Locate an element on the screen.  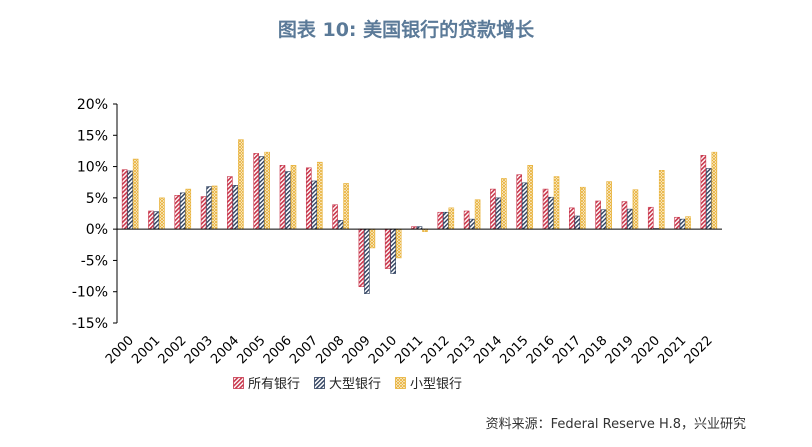
legend-item-large-banks: 大型银行 is located at coordinates (347, 382).